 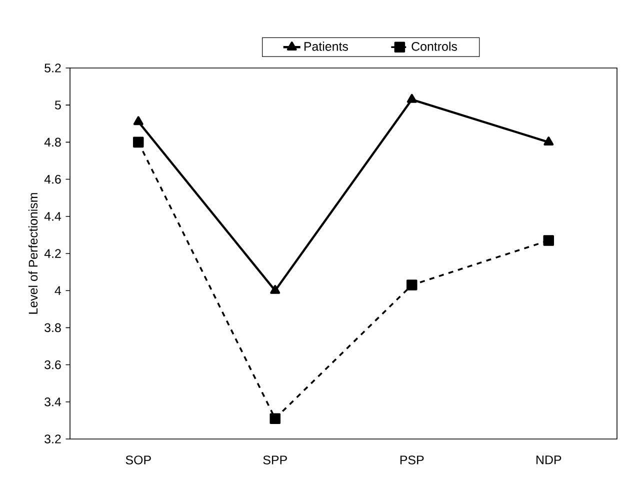 I want to click on y-tick-label: 5, so click(x=57, y=105).